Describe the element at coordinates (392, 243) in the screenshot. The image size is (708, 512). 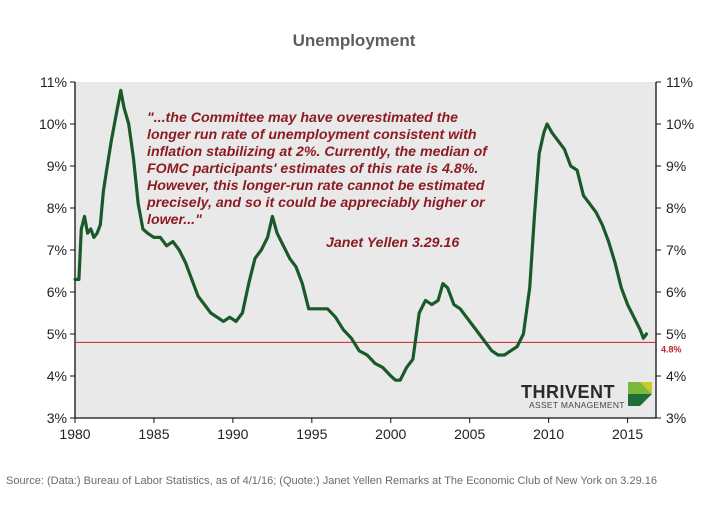
I see `quote-attribution: Janet Yellen 3.29.16` at that location.